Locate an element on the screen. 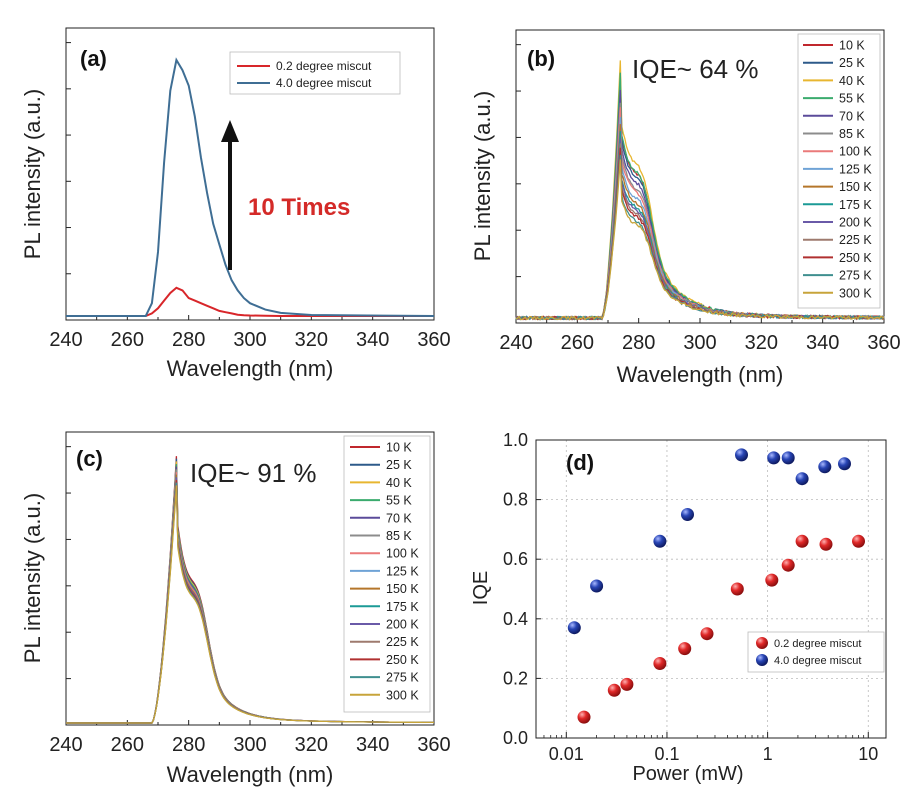 This screenshot has height=801, width=918. panel-c-lines is located at coordinates (250, 590).